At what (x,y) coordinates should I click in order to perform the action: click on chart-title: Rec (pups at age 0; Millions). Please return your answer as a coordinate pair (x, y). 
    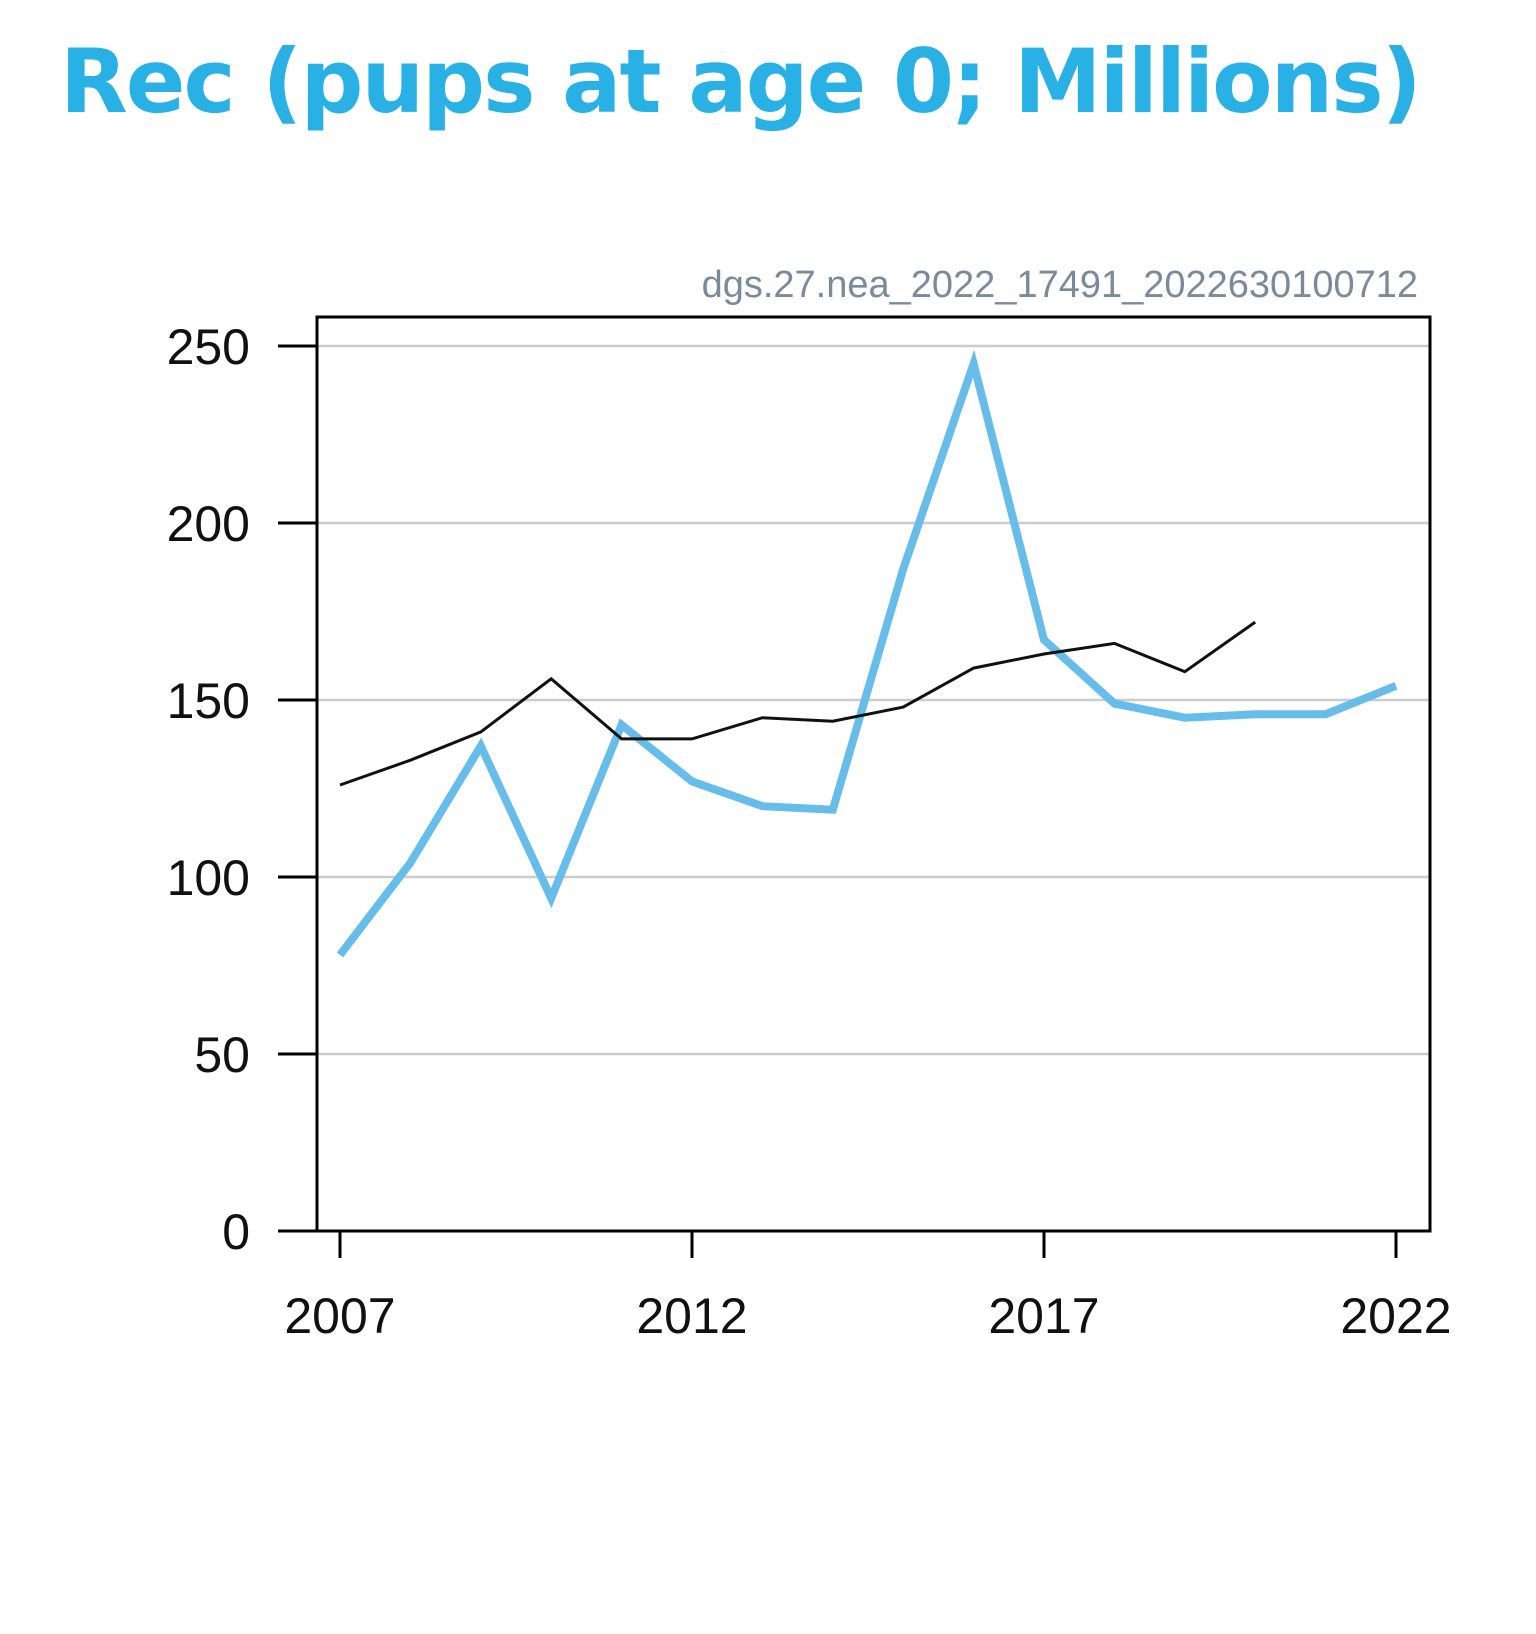
    Looking at the image, I should click on (741, 81).